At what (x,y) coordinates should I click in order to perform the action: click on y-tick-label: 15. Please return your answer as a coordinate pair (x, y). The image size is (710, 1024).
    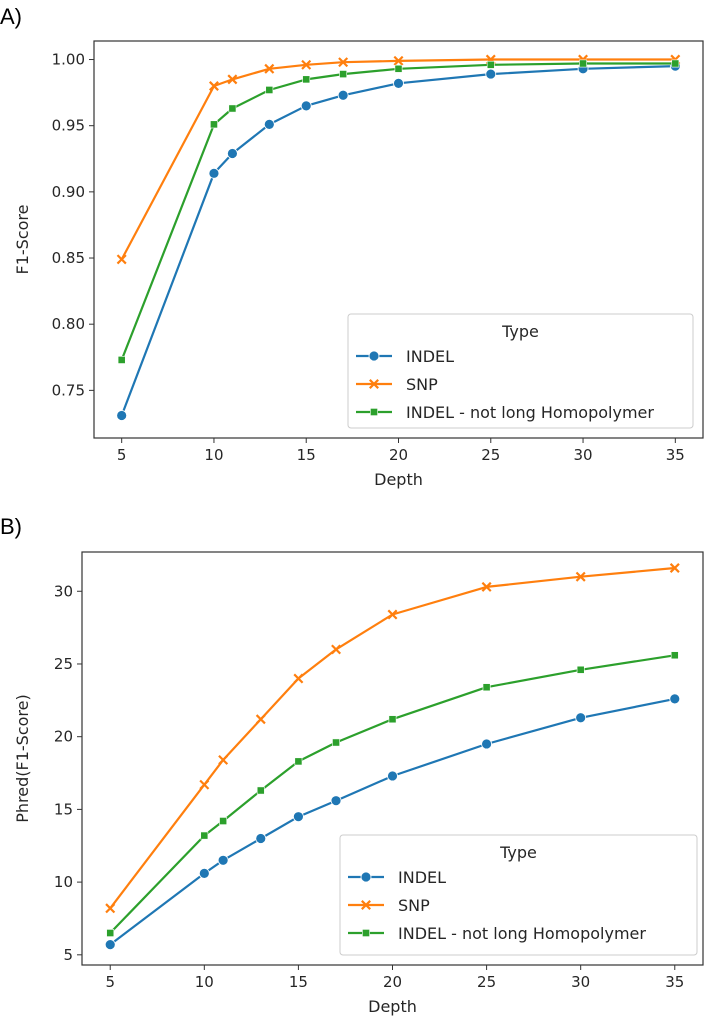
    Looking at the image, I should click on (63, 809).